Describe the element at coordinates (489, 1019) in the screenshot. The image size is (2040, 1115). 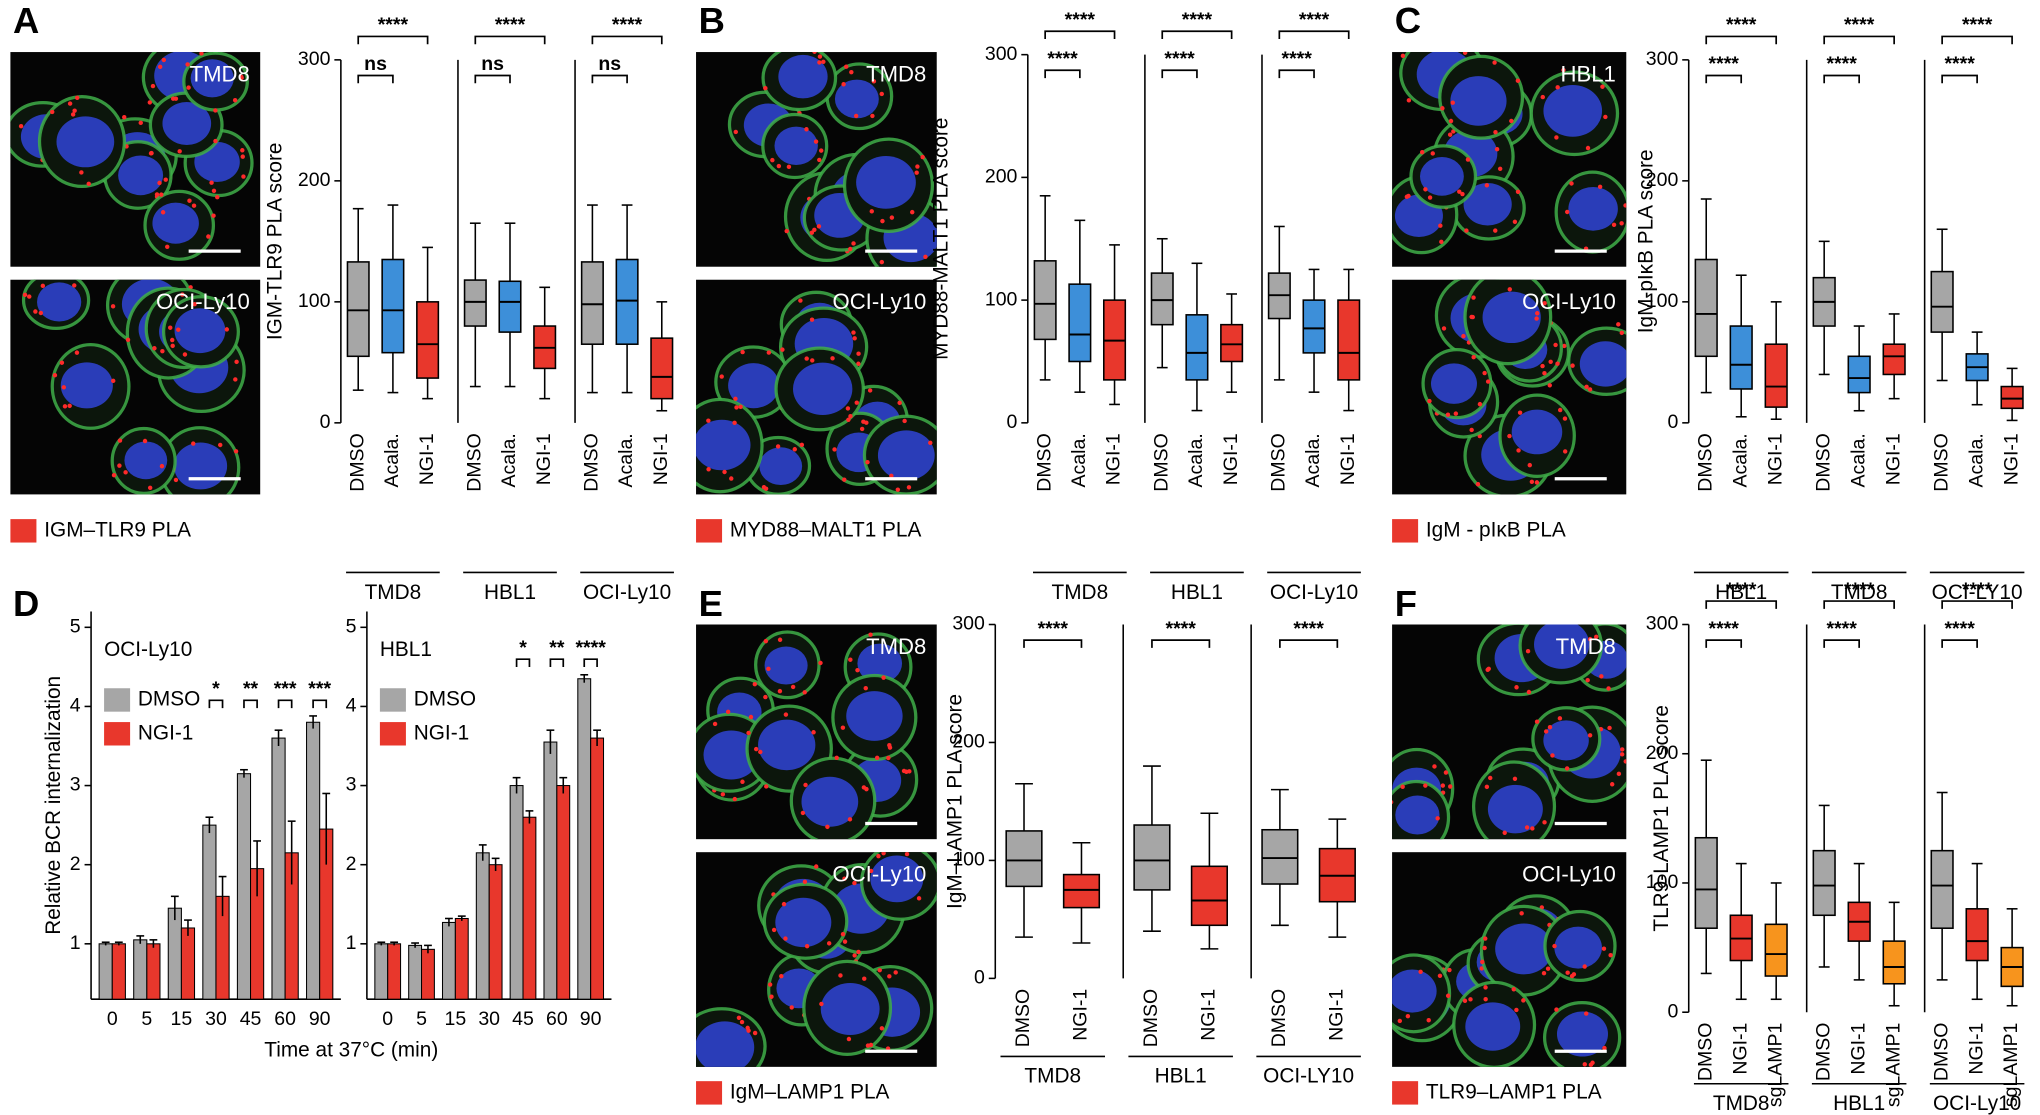
I see `x-tick-label: 30` at that location.